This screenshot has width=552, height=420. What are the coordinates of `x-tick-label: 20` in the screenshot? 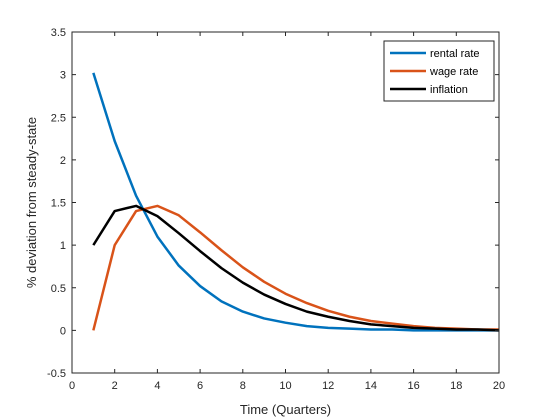 It's located at (499, 386).